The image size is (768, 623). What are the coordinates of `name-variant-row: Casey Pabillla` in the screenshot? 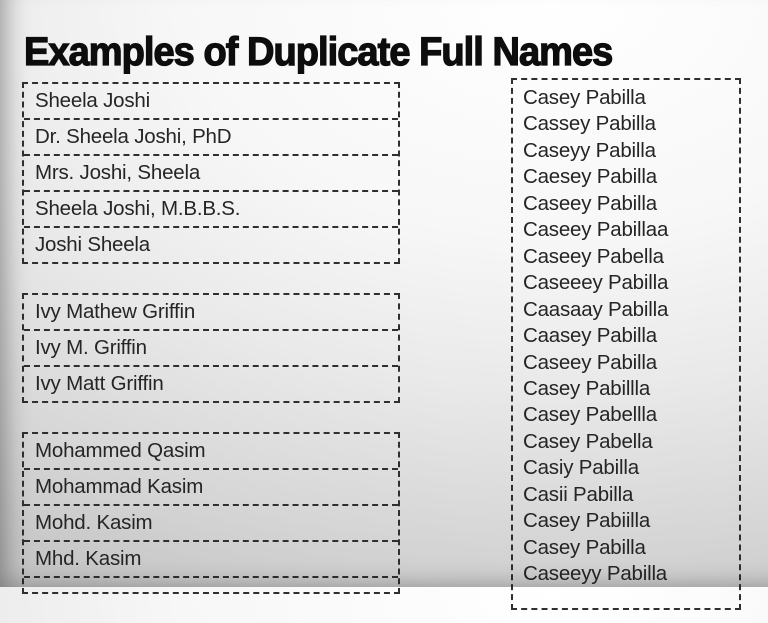 It's located at (587, 388).